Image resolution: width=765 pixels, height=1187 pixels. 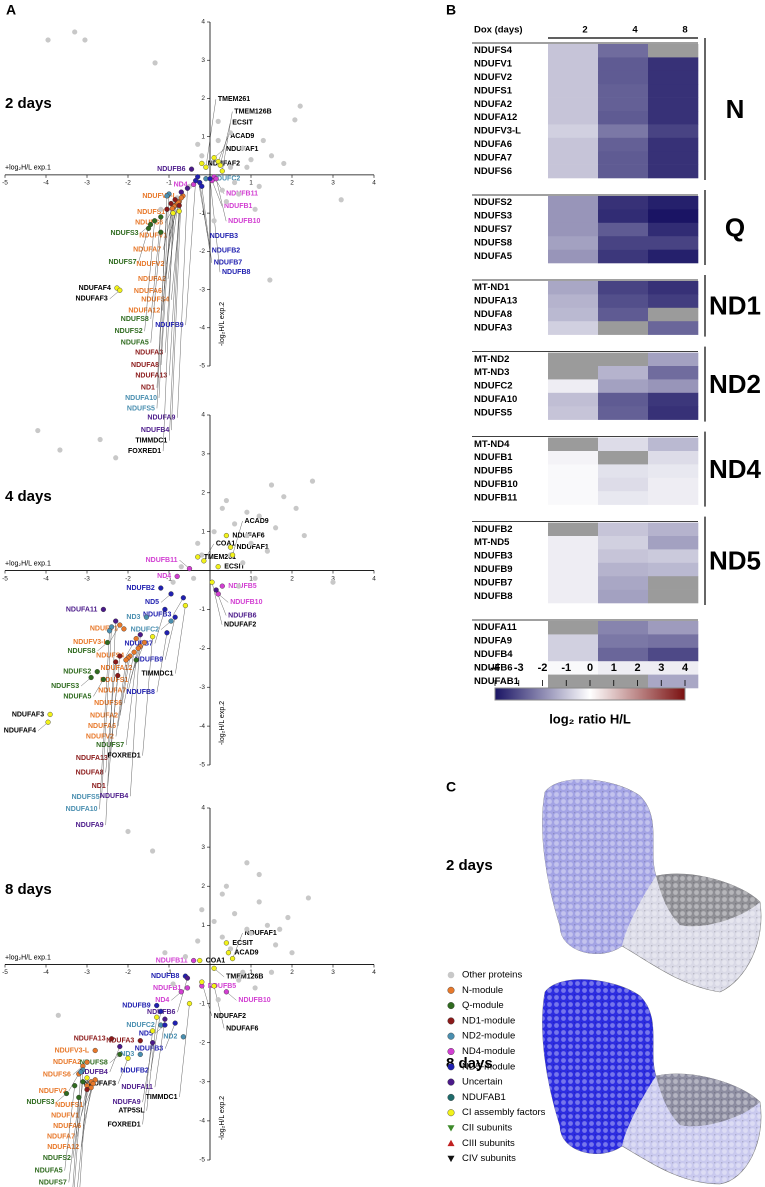 What do you see at coordinates (77, 672) in the screenshot?
I see `point-label: NDUFS2` at bounding box center [77, 672].